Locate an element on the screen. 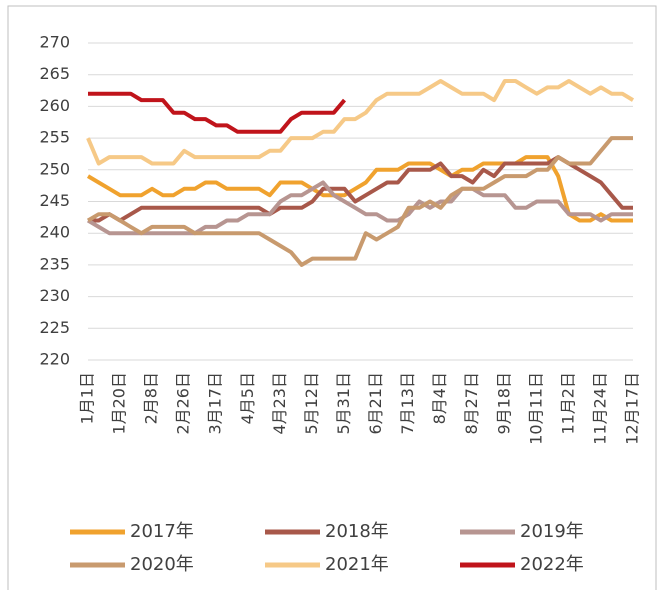  x-tick-label: 2月26日 is located at coordinates (183, 403).